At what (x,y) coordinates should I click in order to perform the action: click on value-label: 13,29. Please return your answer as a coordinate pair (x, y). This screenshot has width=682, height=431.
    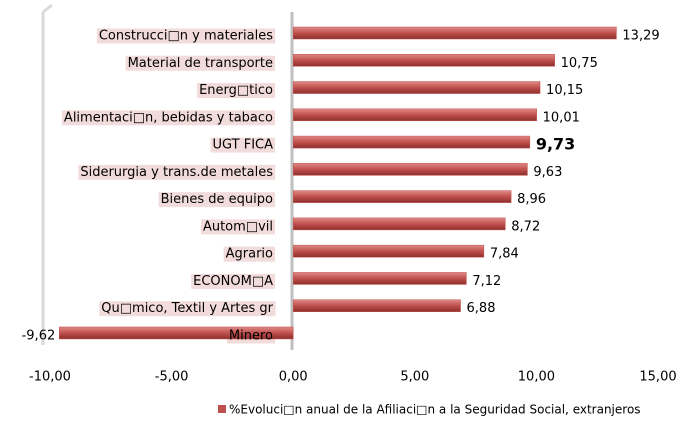
    Looking at the image, I should click on (640, 36).